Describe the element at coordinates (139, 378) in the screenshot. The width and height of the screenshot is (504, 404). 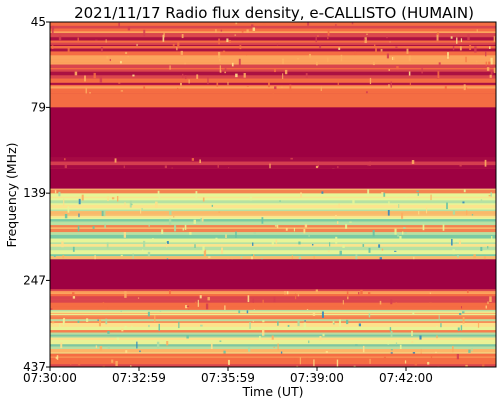
I see `x-tick-label: 07:32:59` at that location.